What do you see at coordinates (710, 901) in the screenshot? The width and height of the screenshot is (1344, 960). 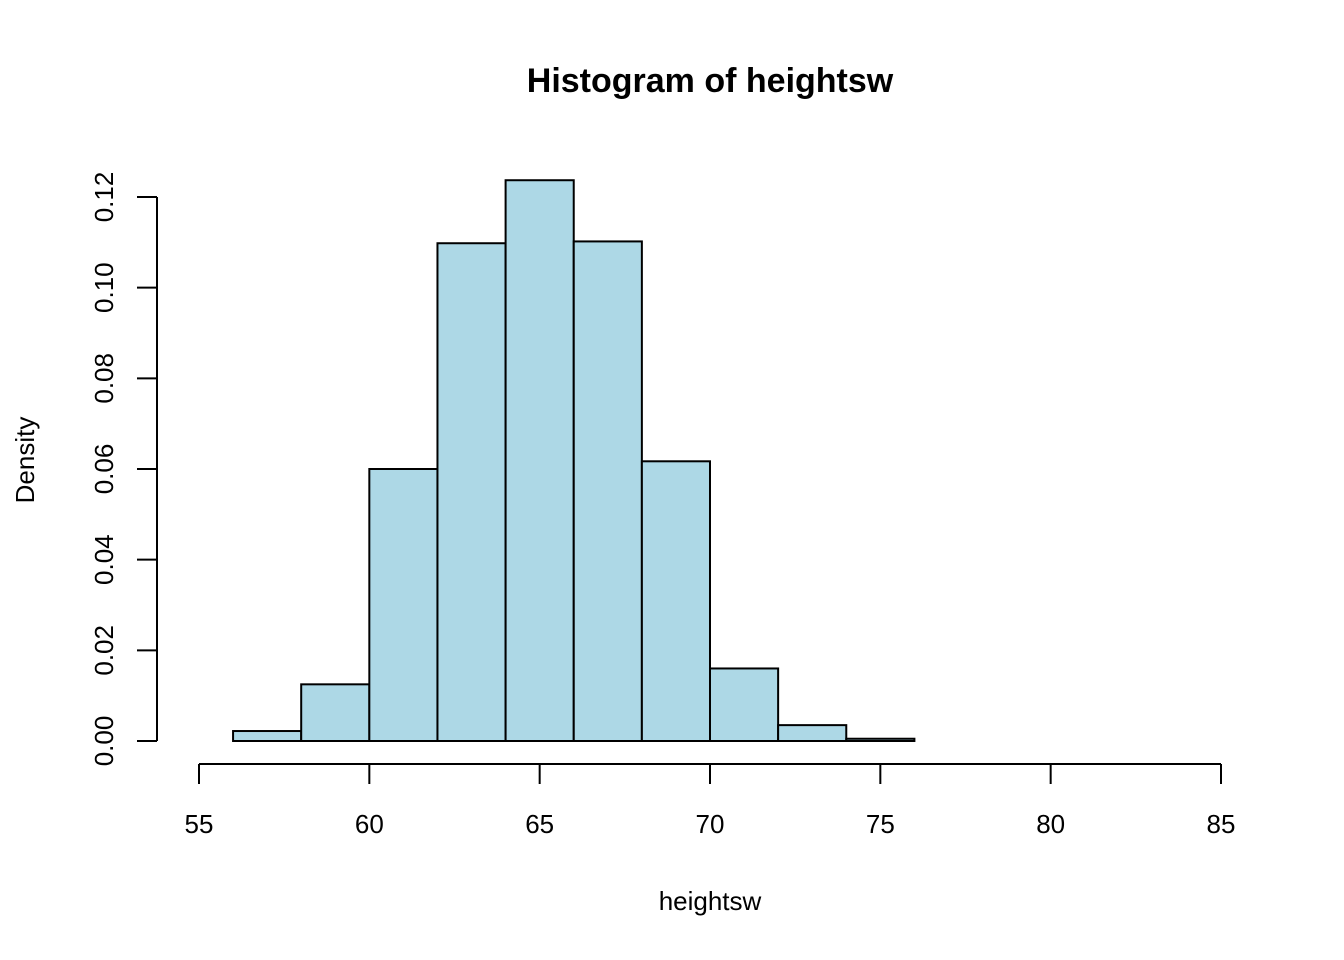 I see `x-axis-label: heightsw` at bounding box center [710, 901].